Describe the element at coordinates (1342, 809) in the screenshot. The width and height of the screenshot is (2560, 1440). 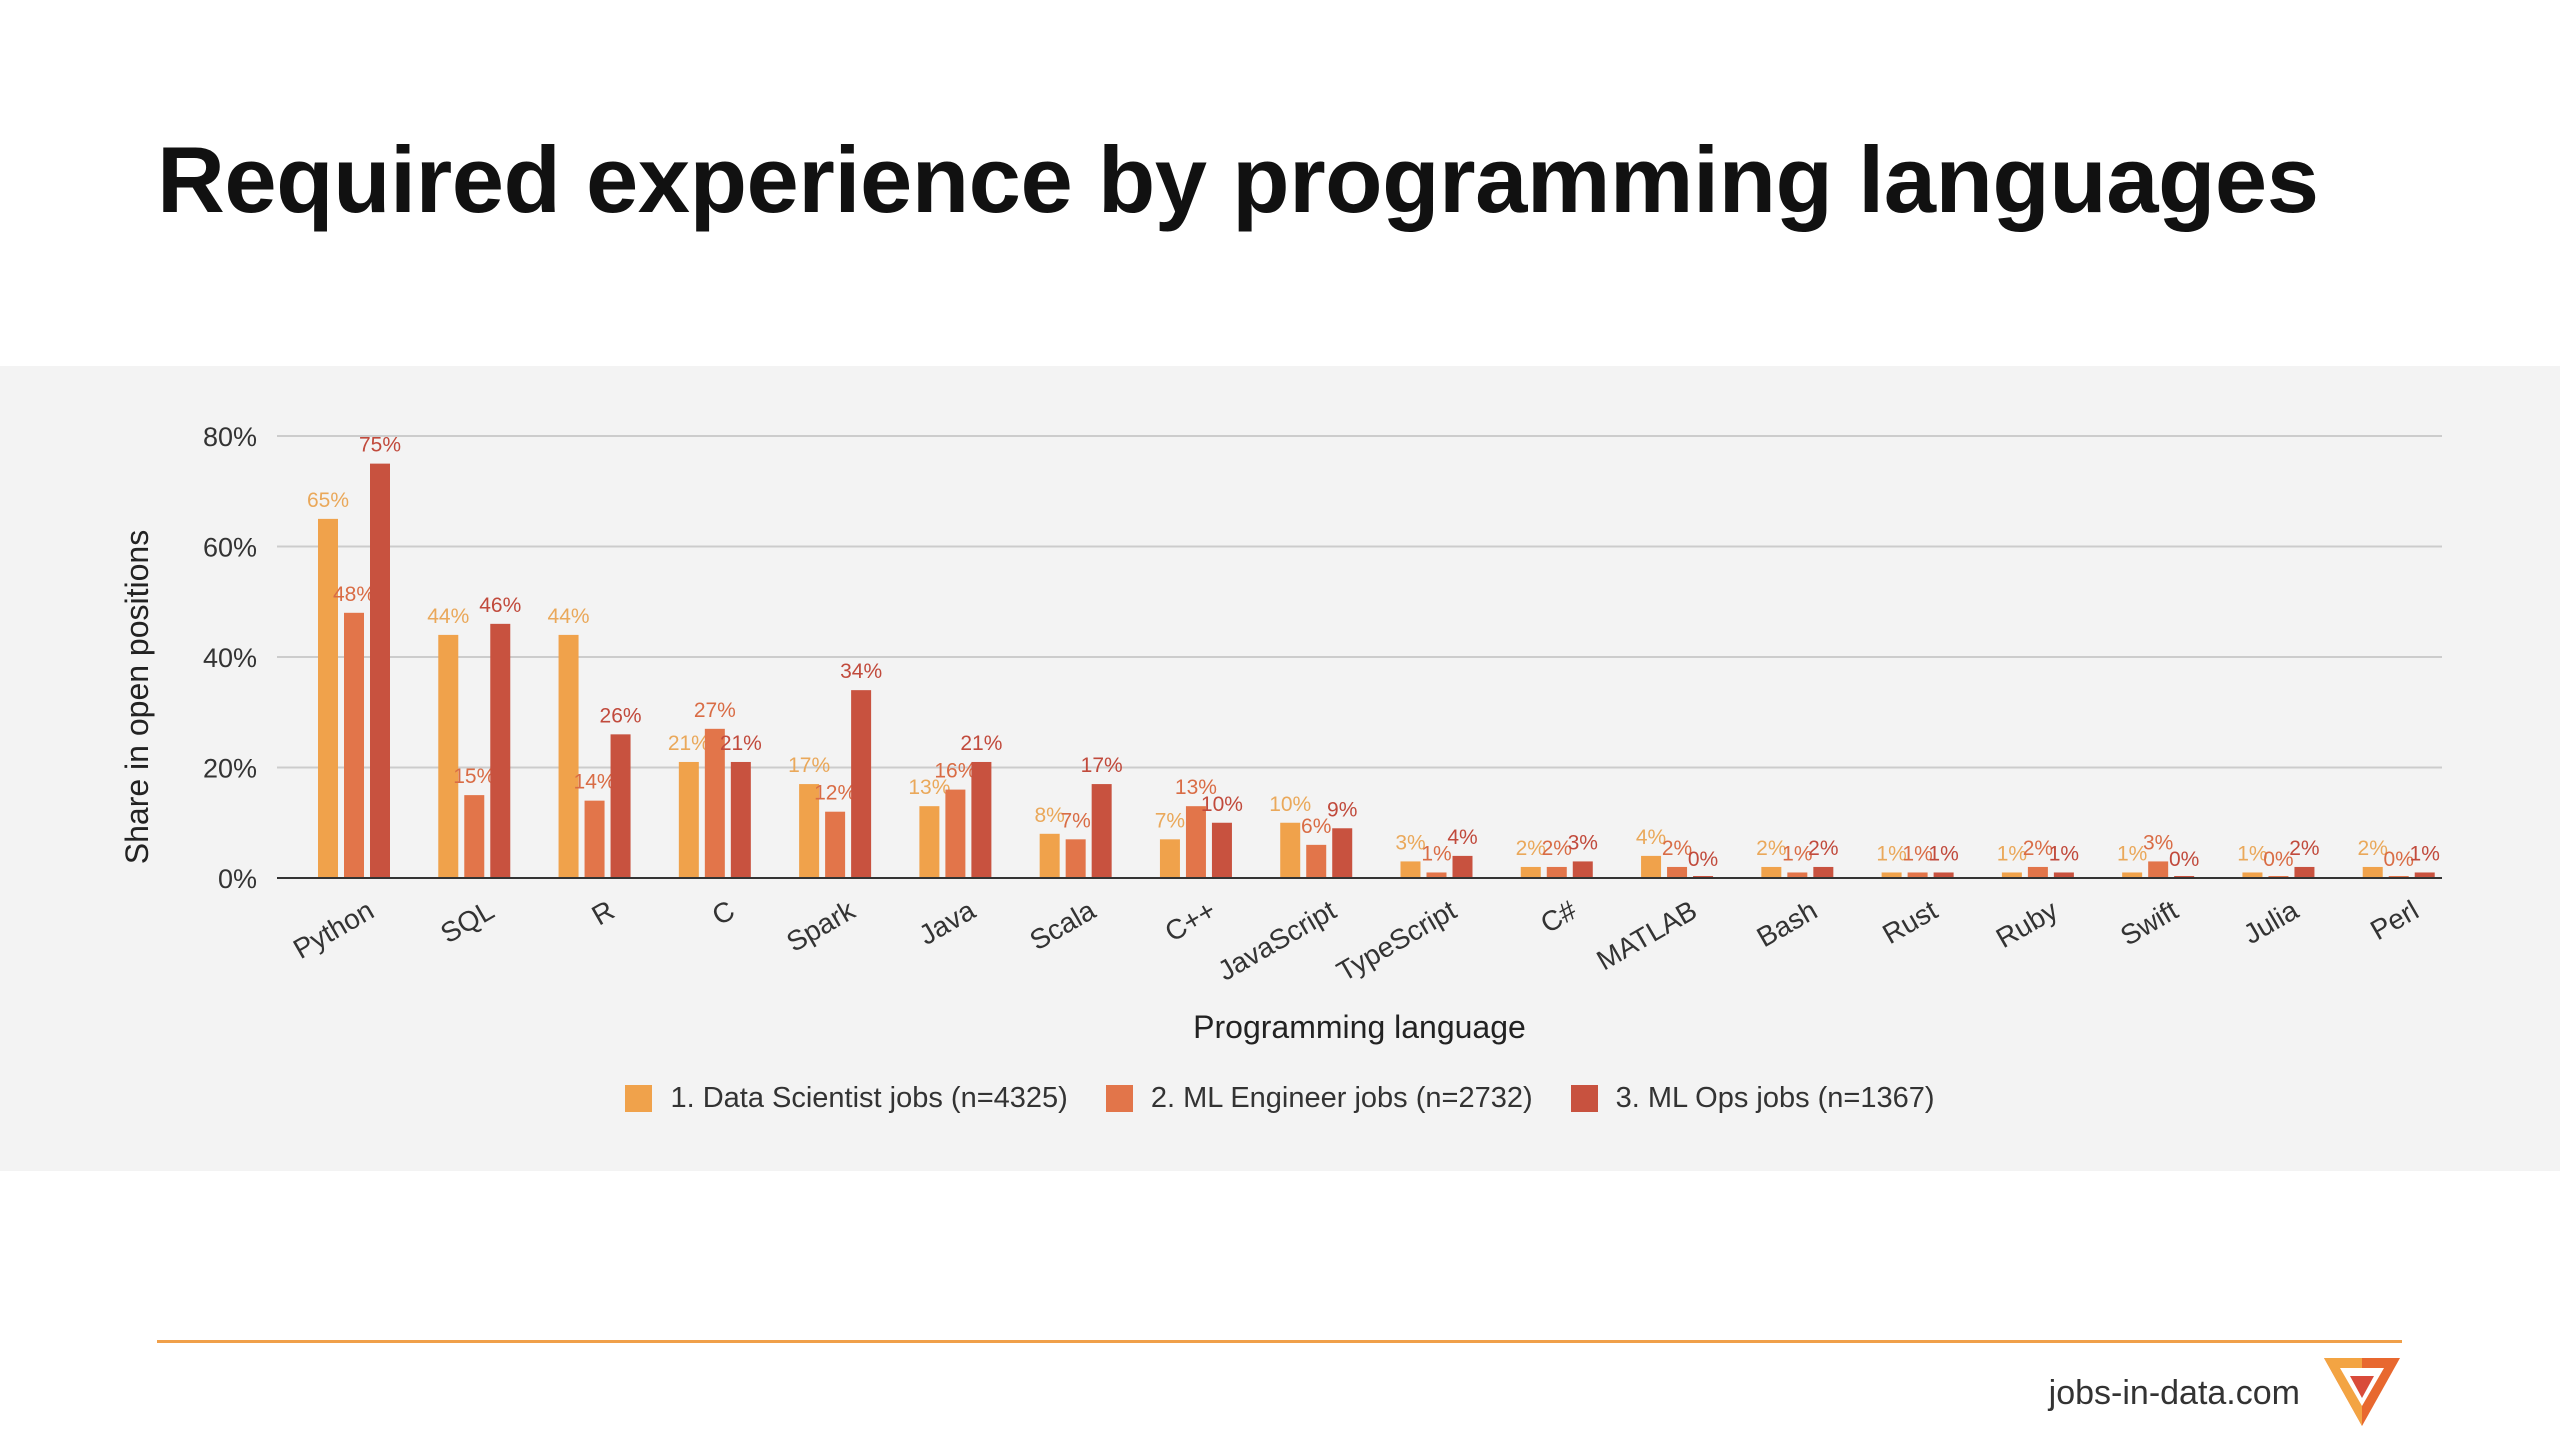
I see `data-label: 9%` at that location.